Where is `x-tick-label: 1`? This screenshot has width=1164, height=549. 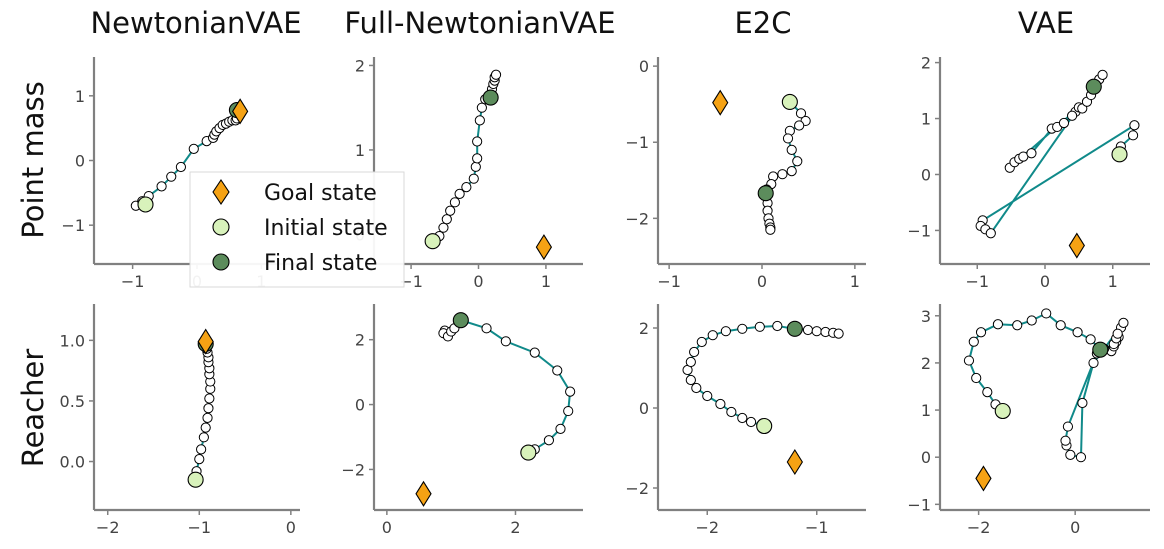 x-tick-label: 1 is located at coordinates (1113, 281).